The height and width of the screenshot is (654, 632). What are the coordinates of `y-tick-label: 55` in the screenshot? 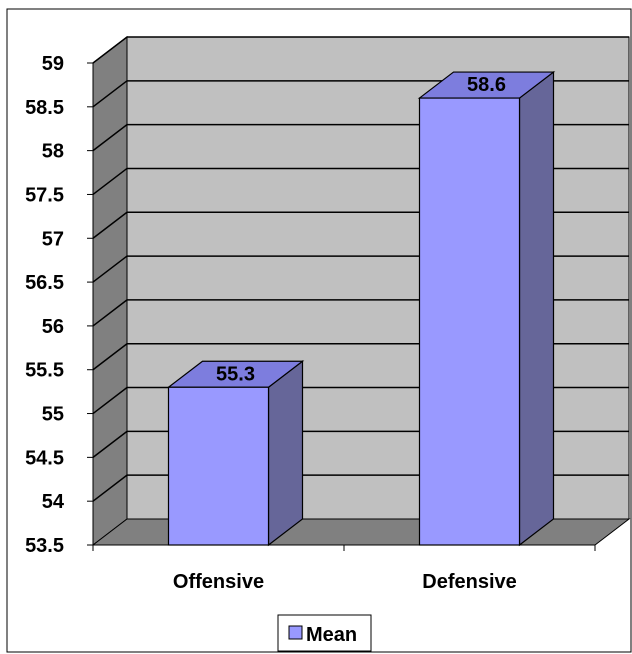 It's located at (53, 415).